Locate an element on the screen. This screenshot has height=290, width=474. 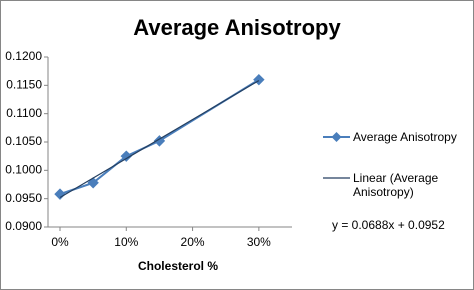
y-tick-label: 0.1050 is located at coordinates (23, 141).